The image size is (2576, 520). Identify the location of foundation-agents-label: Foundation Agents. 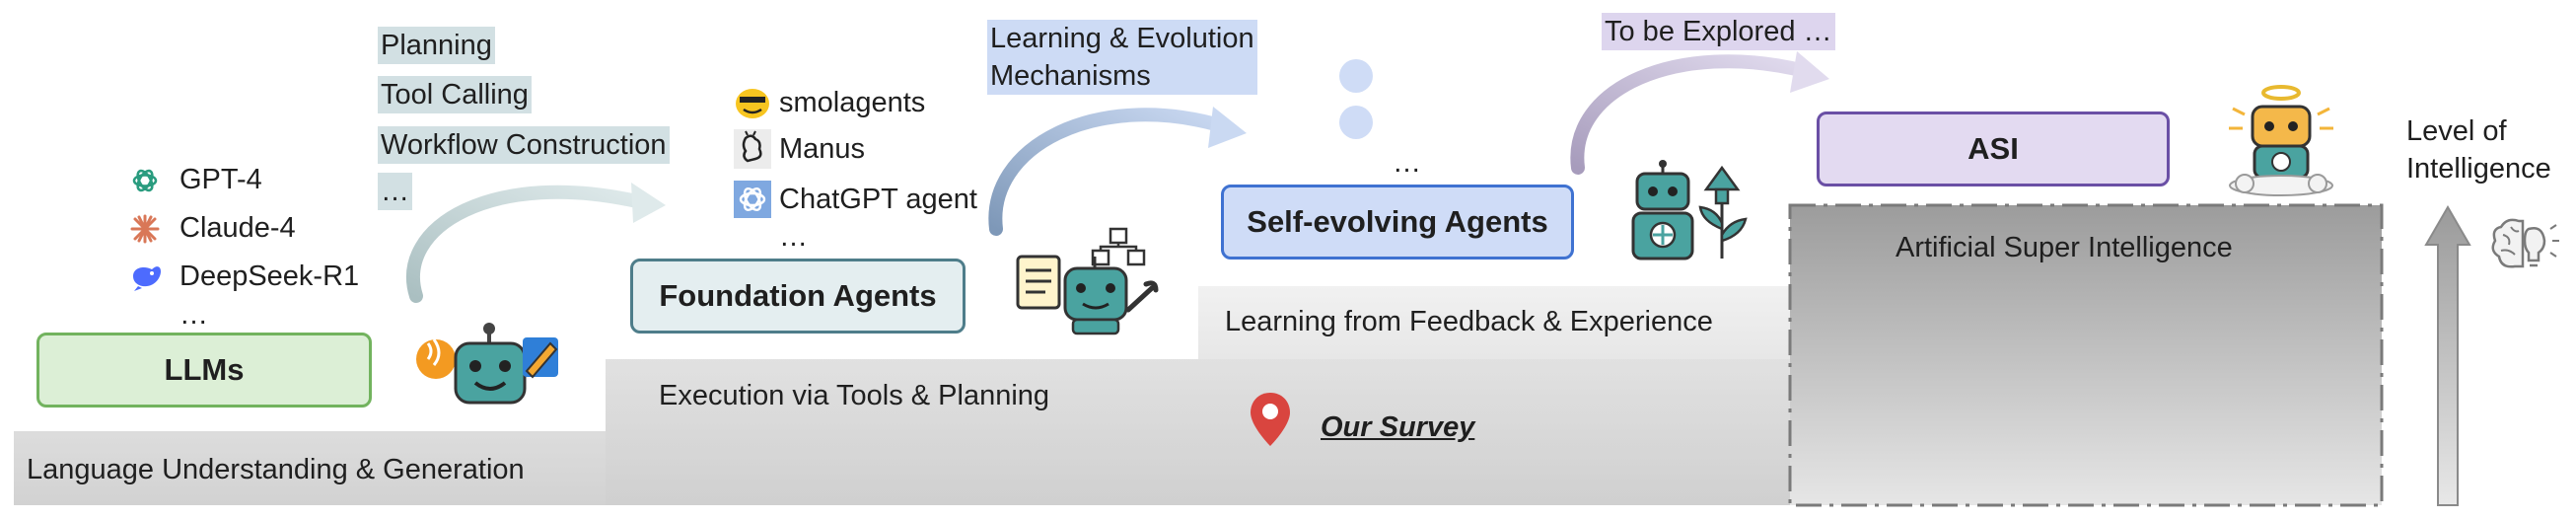
(798, 295).